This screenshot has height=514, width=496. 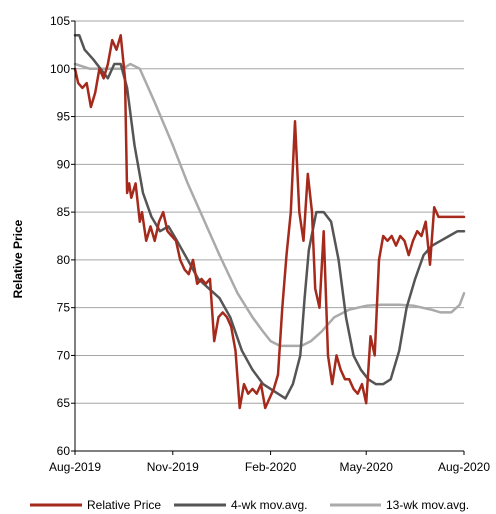 What do you see at coordinates (64, 451) in the screenshot?
I see `y-tick-60: 60` at bounding box center [64, 451].